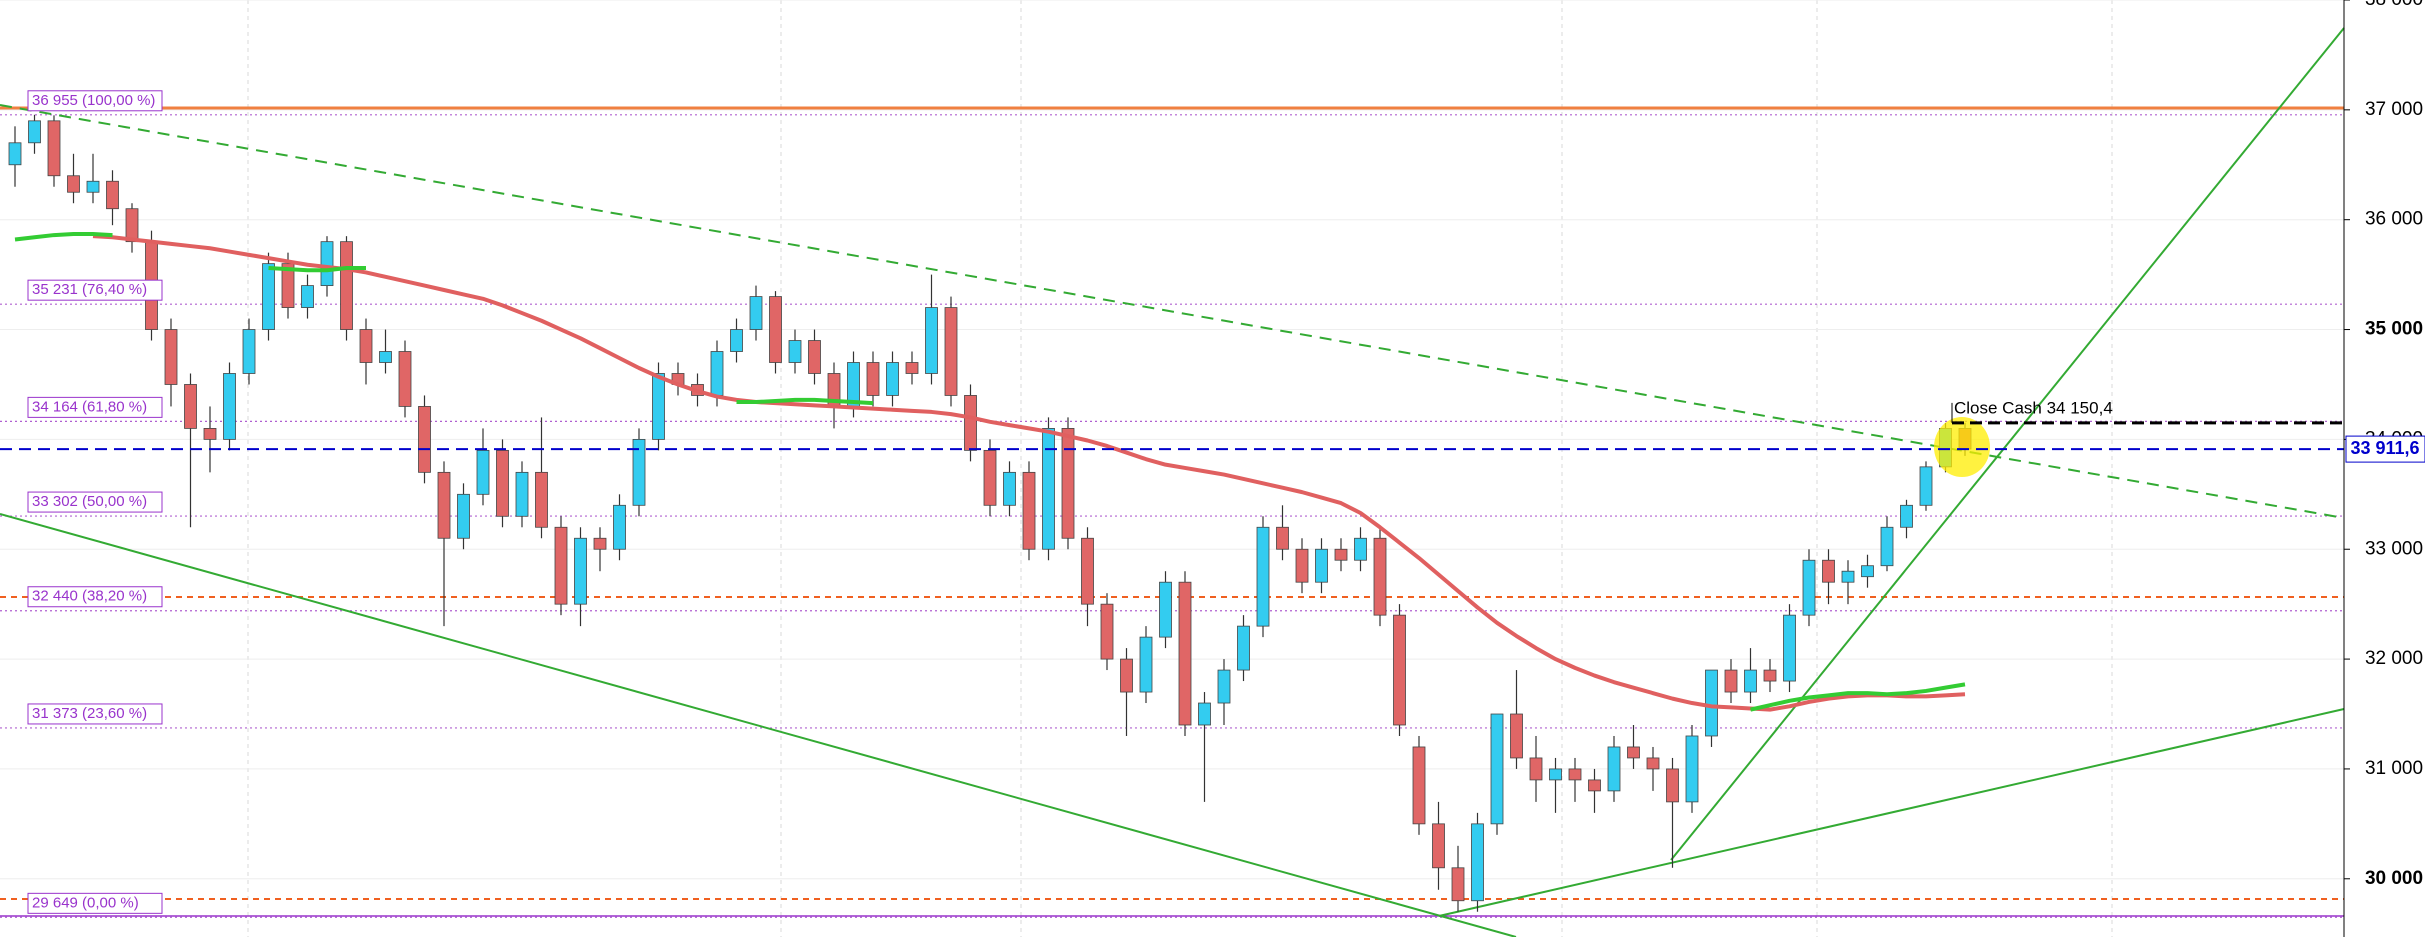 The image size is (2425, 937). Describe the element at coordinates (1962, 447) in the screenshot. I see `highlight` at that location.